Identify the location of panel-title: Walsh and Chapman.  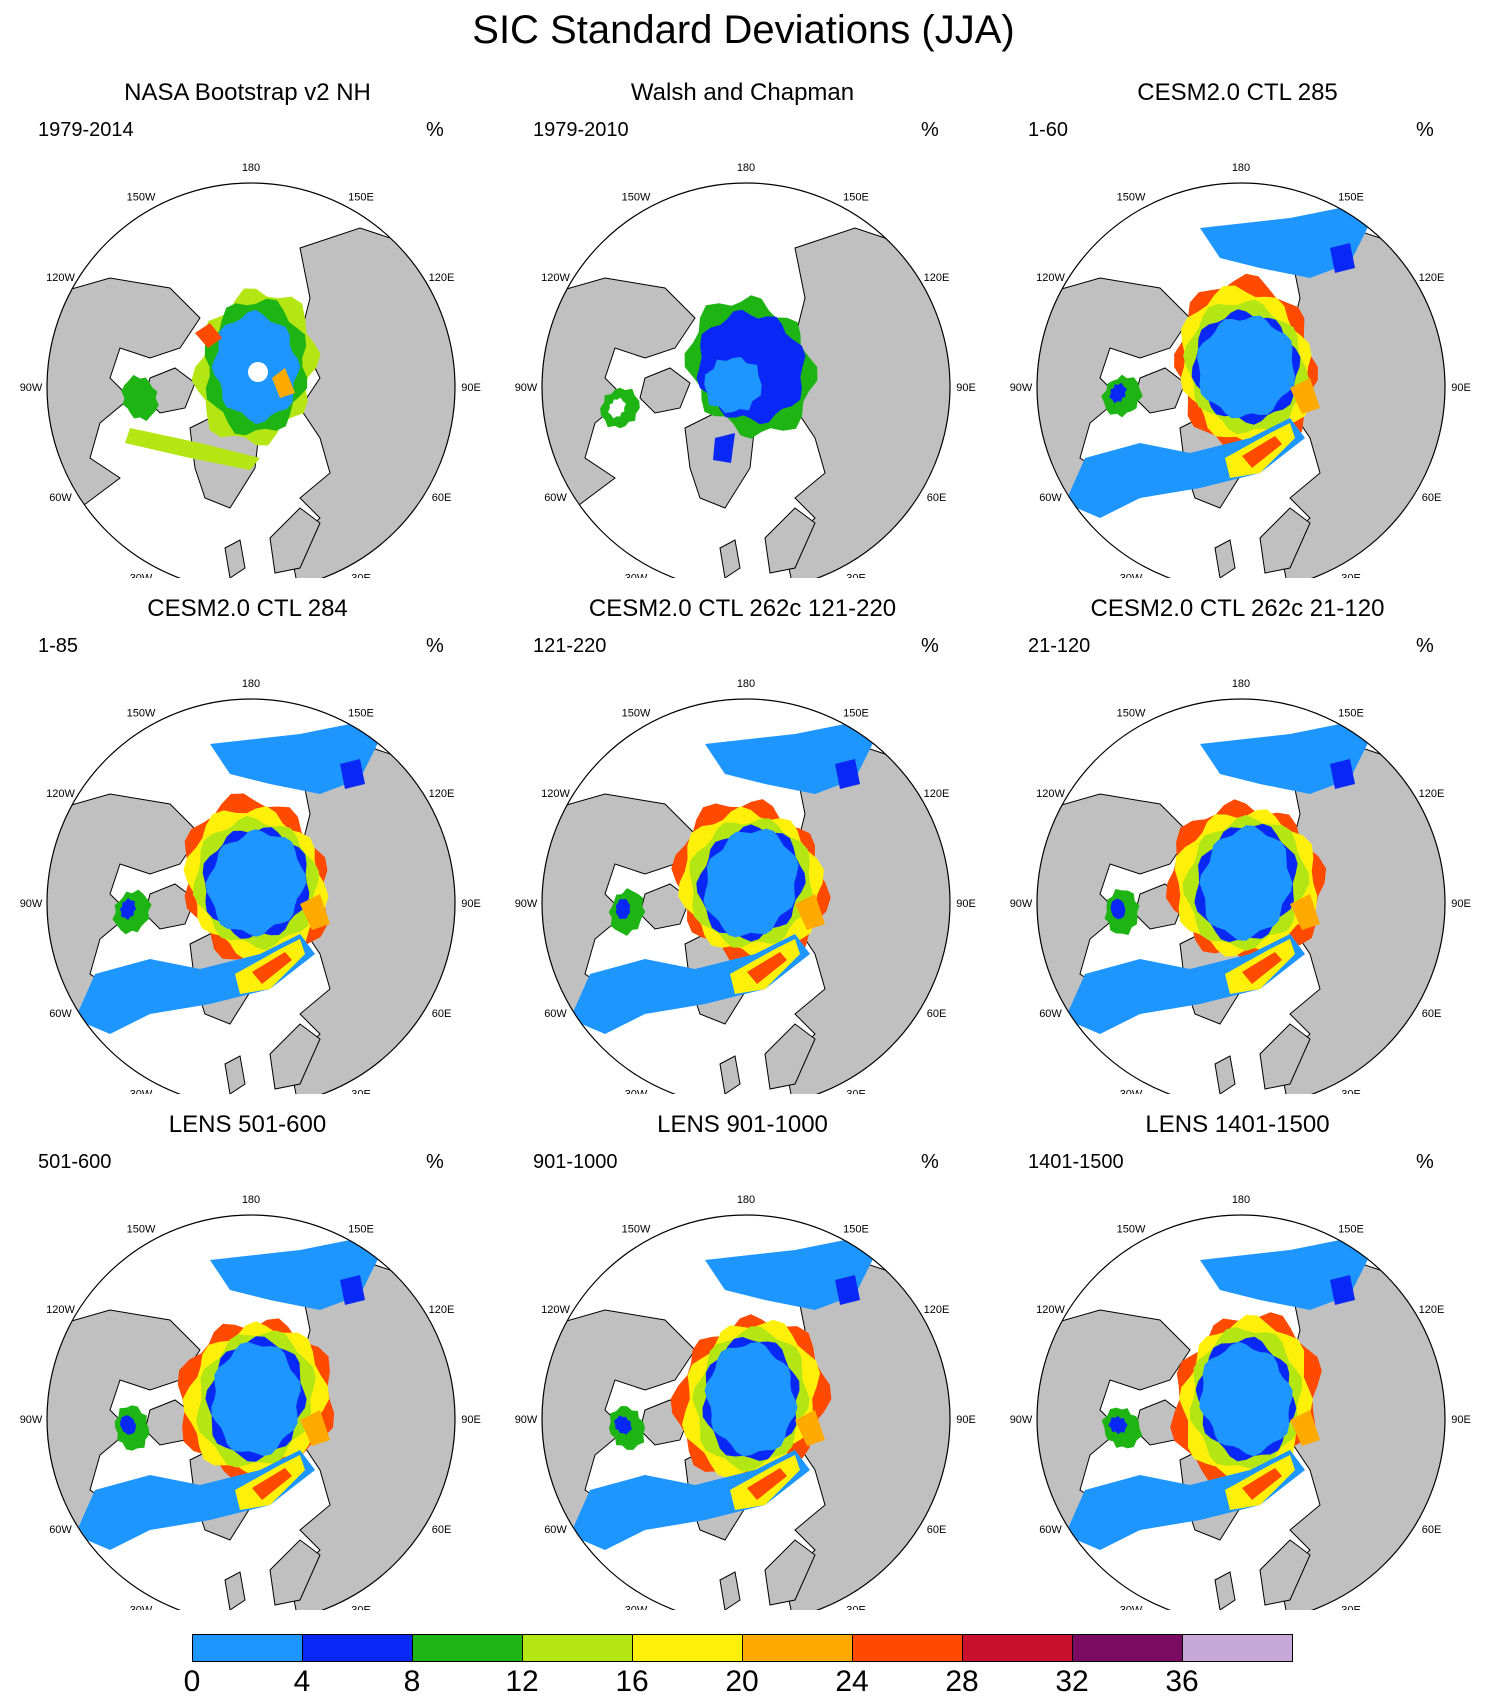
(742, 92).